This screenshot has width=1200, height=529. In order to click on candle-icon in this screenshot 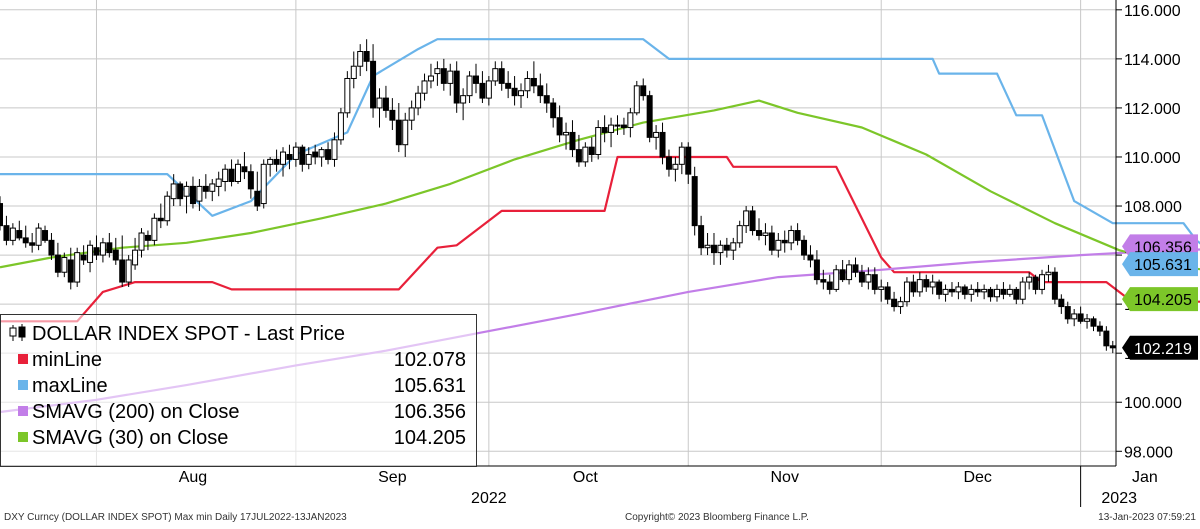, I will do `click(17, 332)`.